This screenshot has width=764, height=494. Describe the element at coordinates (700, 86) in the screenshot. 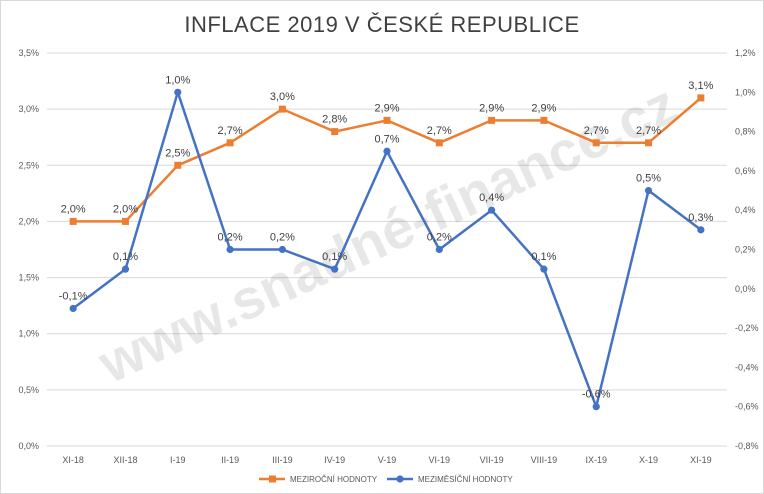

I see `data-label: 3,1%` at that location.